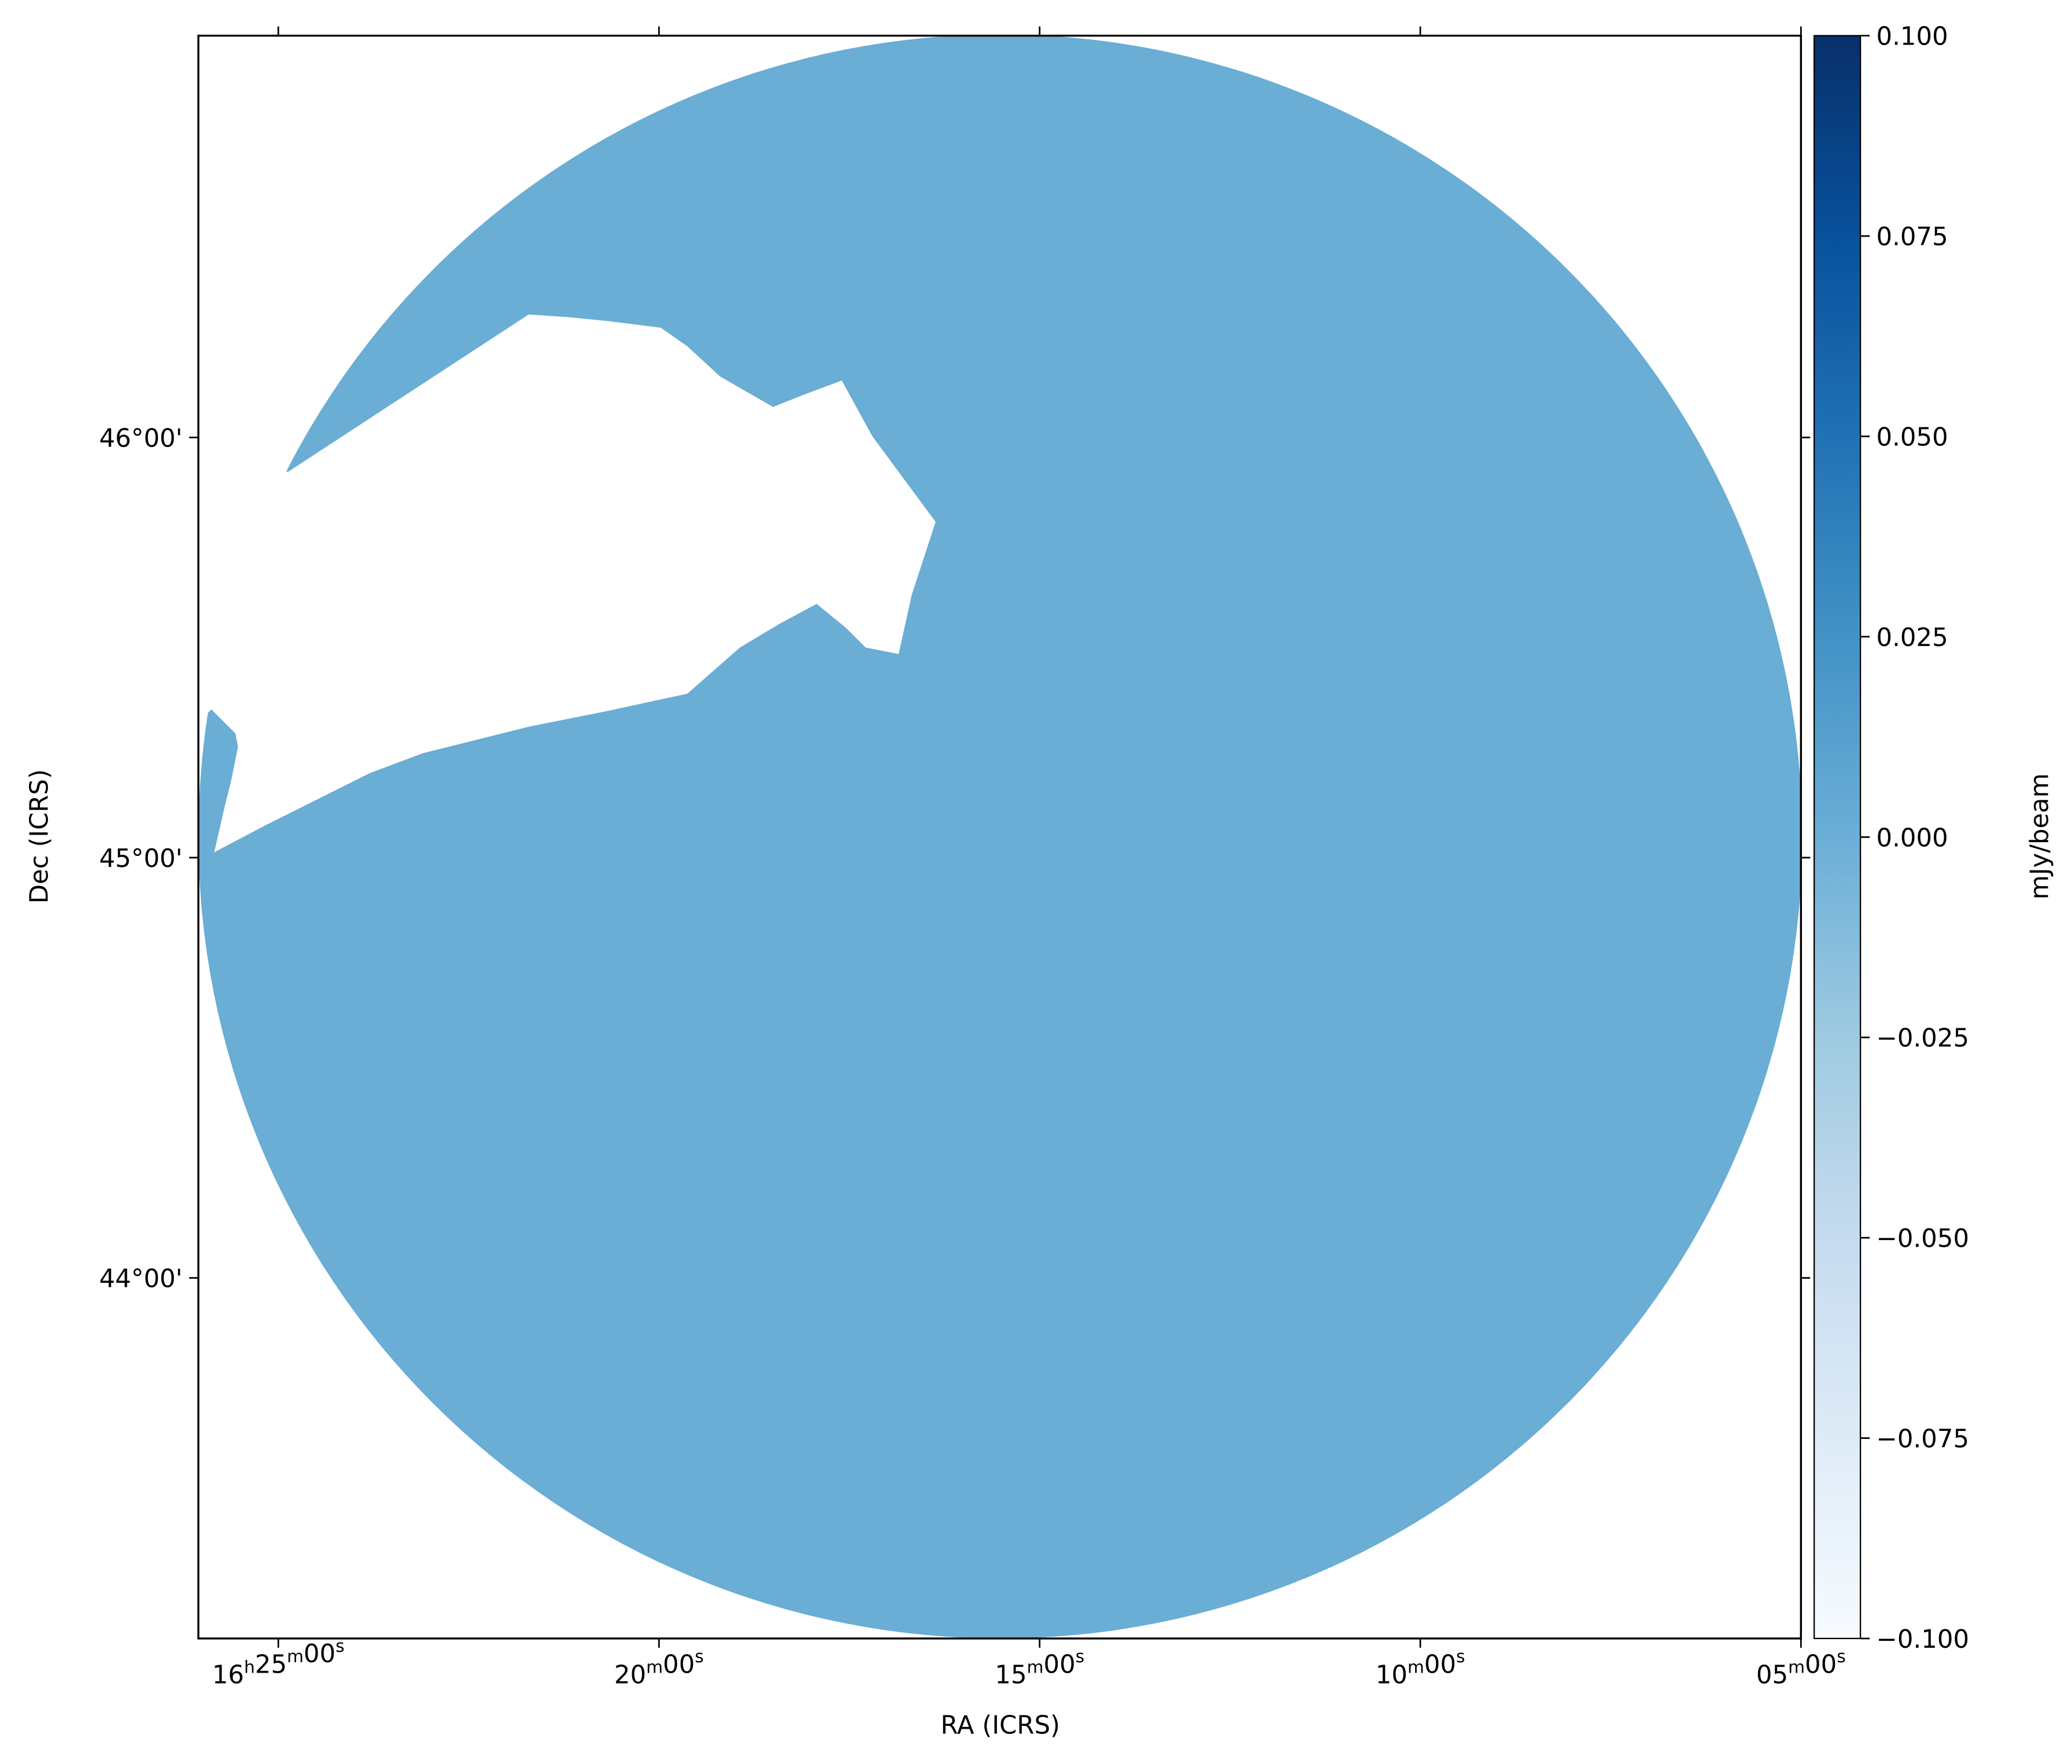  What do you see at coordinates (1001, 1725) in the screenshot?
I see `x-axis-label: RA (ICRS)` at bounding box center [1001, 1725].